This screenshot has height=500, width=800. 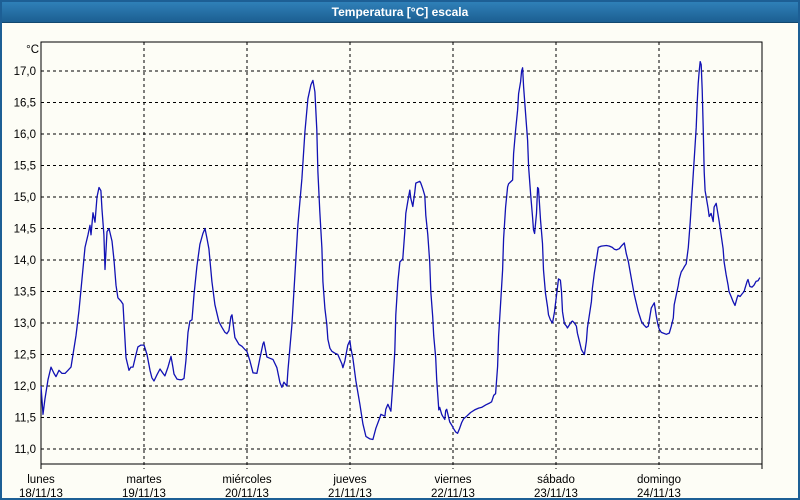 I want to click on day-date-label: 18/11/13, so click(x=41, y=494).